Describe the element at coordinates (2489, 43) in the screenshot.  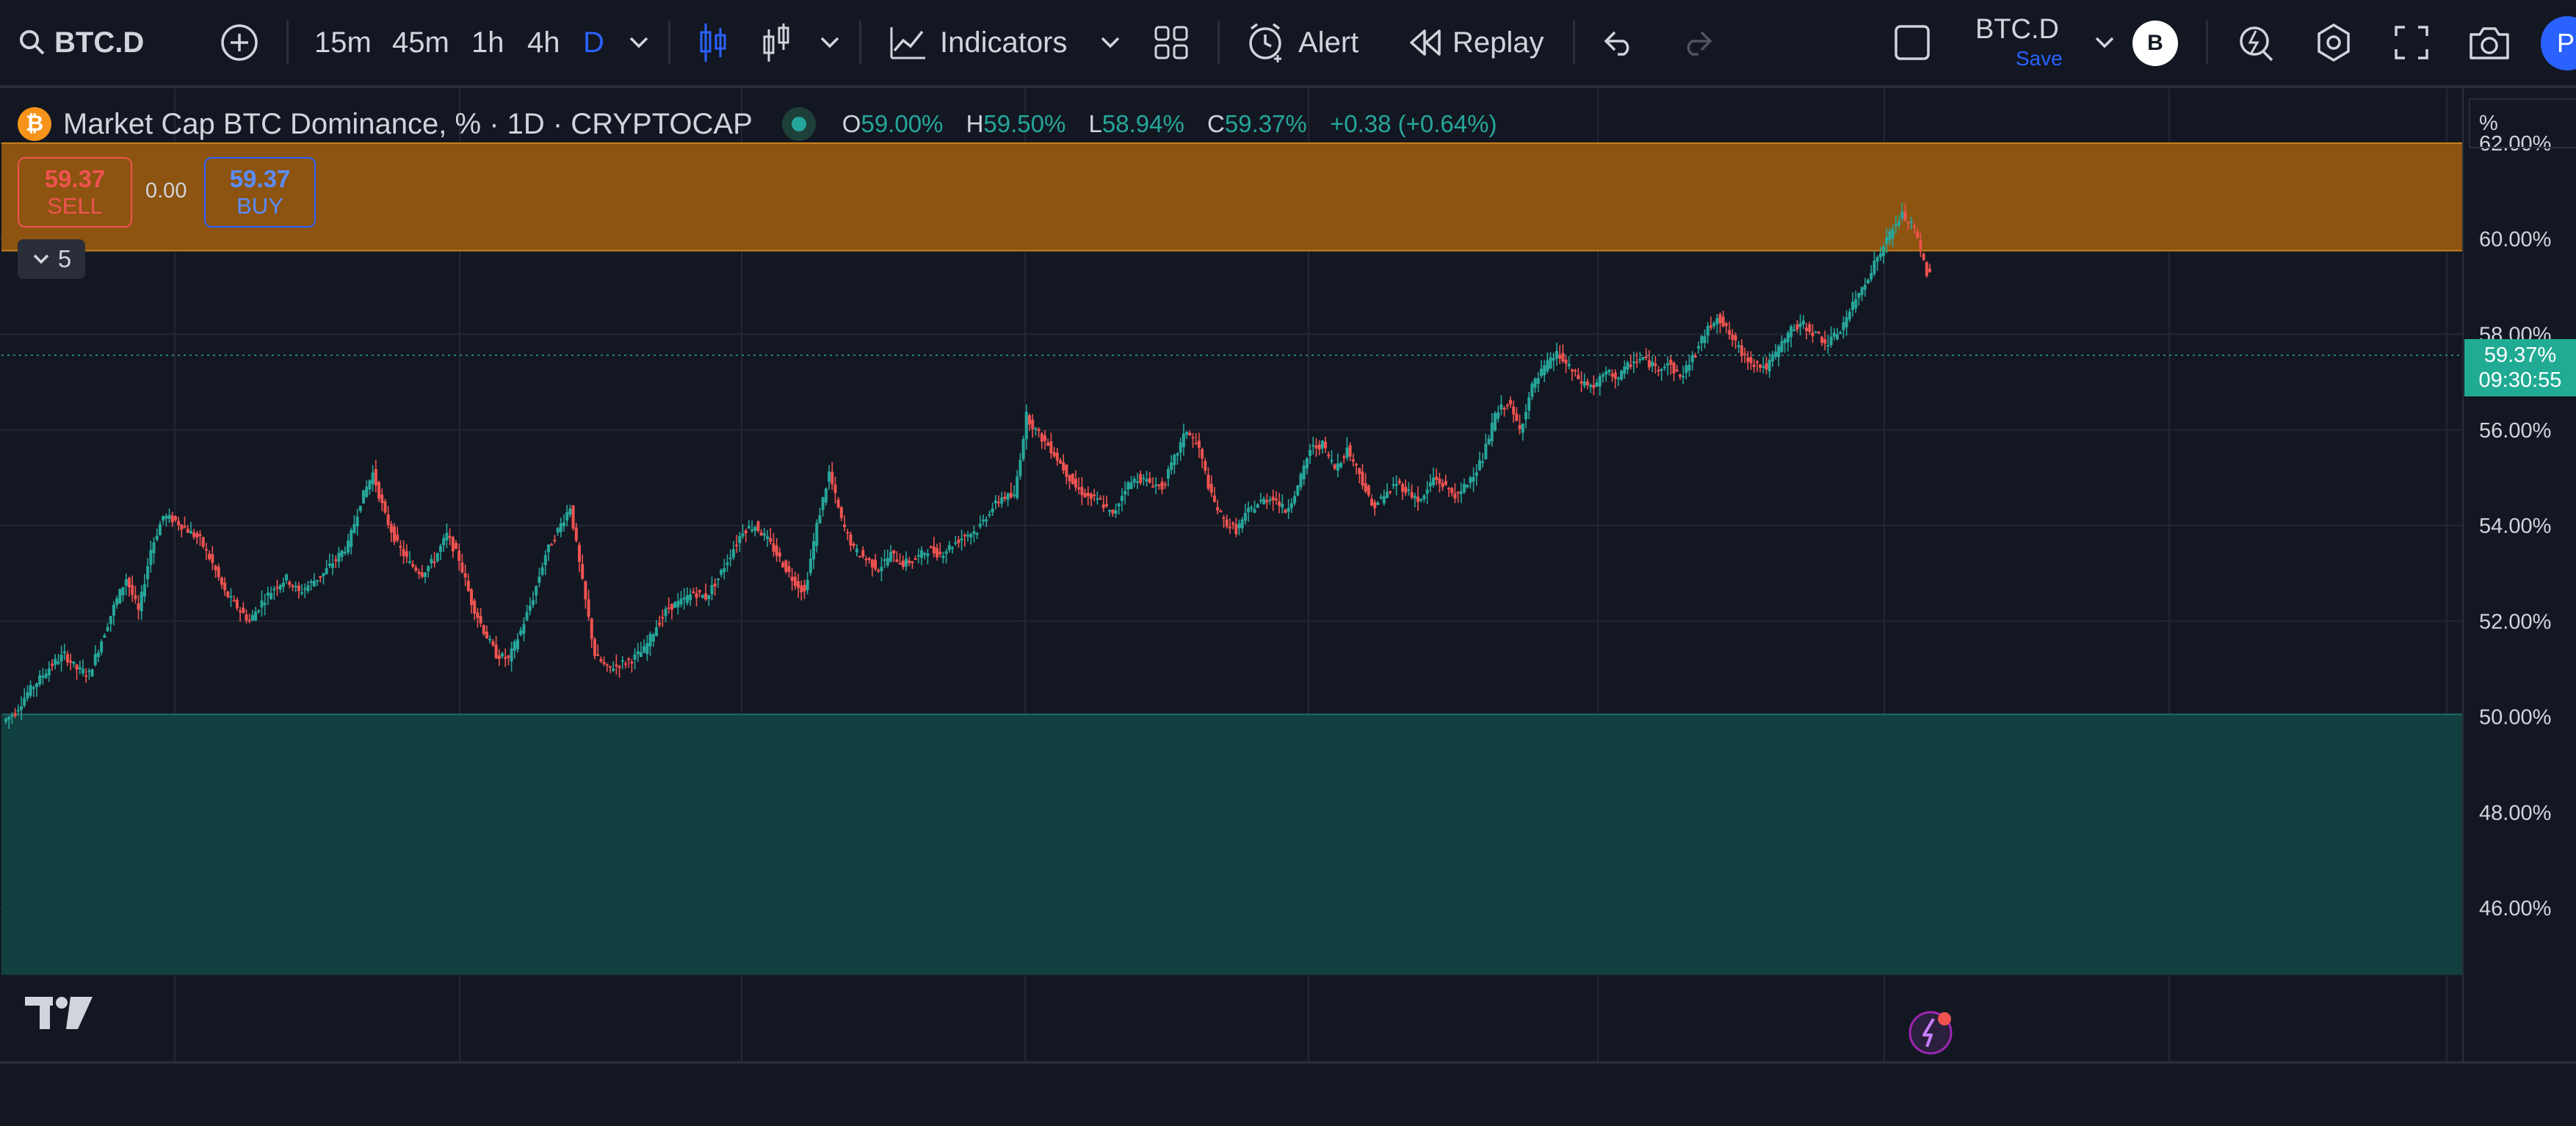
I see `snapshot-button` at that location.